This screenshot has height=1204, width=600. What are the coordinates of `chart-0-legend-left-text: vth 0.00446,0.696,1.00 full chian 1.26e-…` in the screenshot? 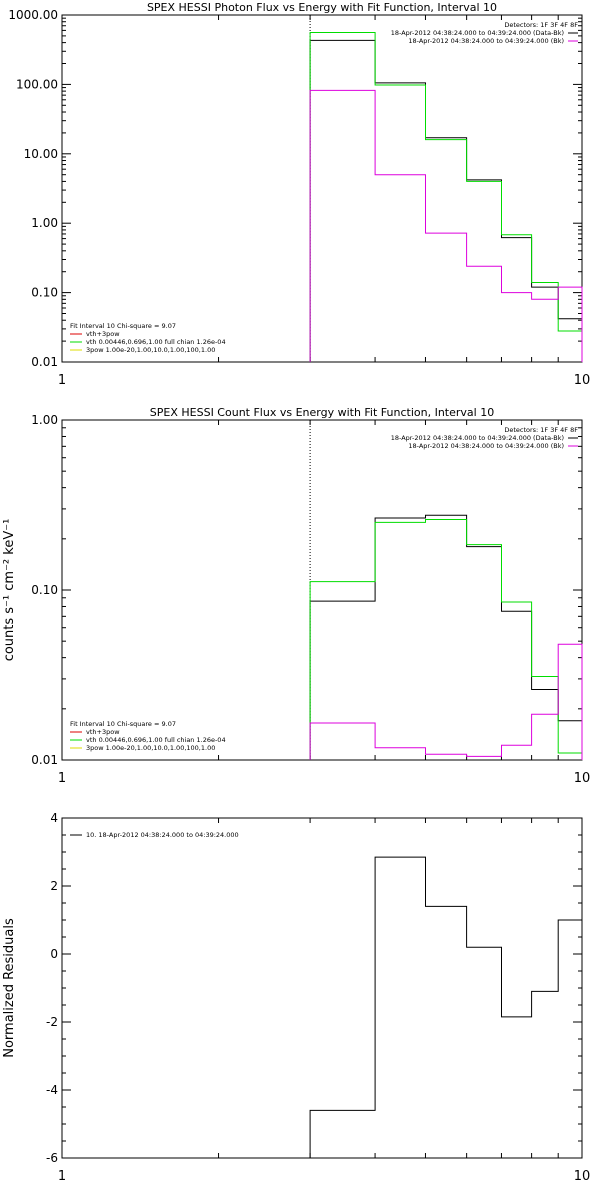 It's located at (156, 342).